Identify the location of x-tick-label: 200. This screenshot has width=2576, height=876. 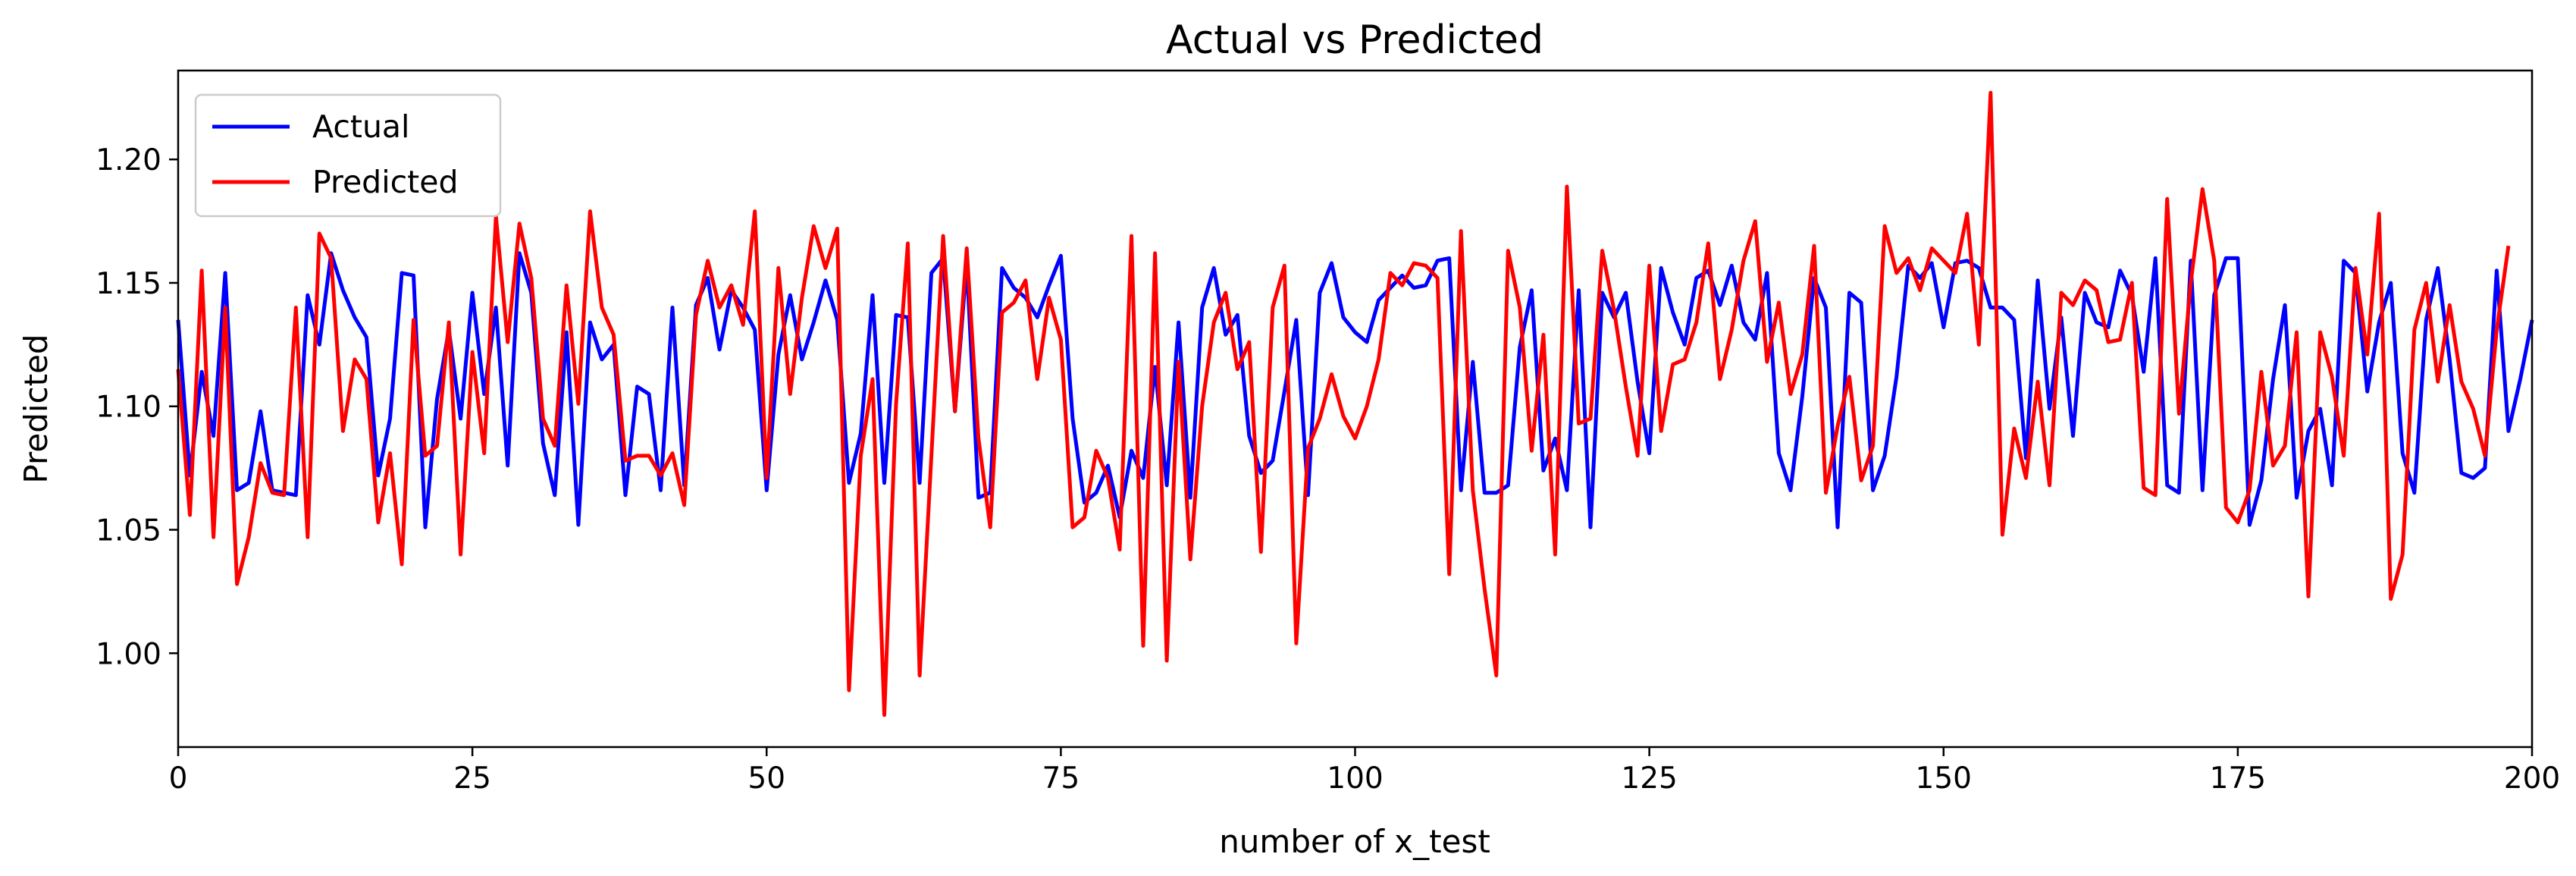
(2532, 779).